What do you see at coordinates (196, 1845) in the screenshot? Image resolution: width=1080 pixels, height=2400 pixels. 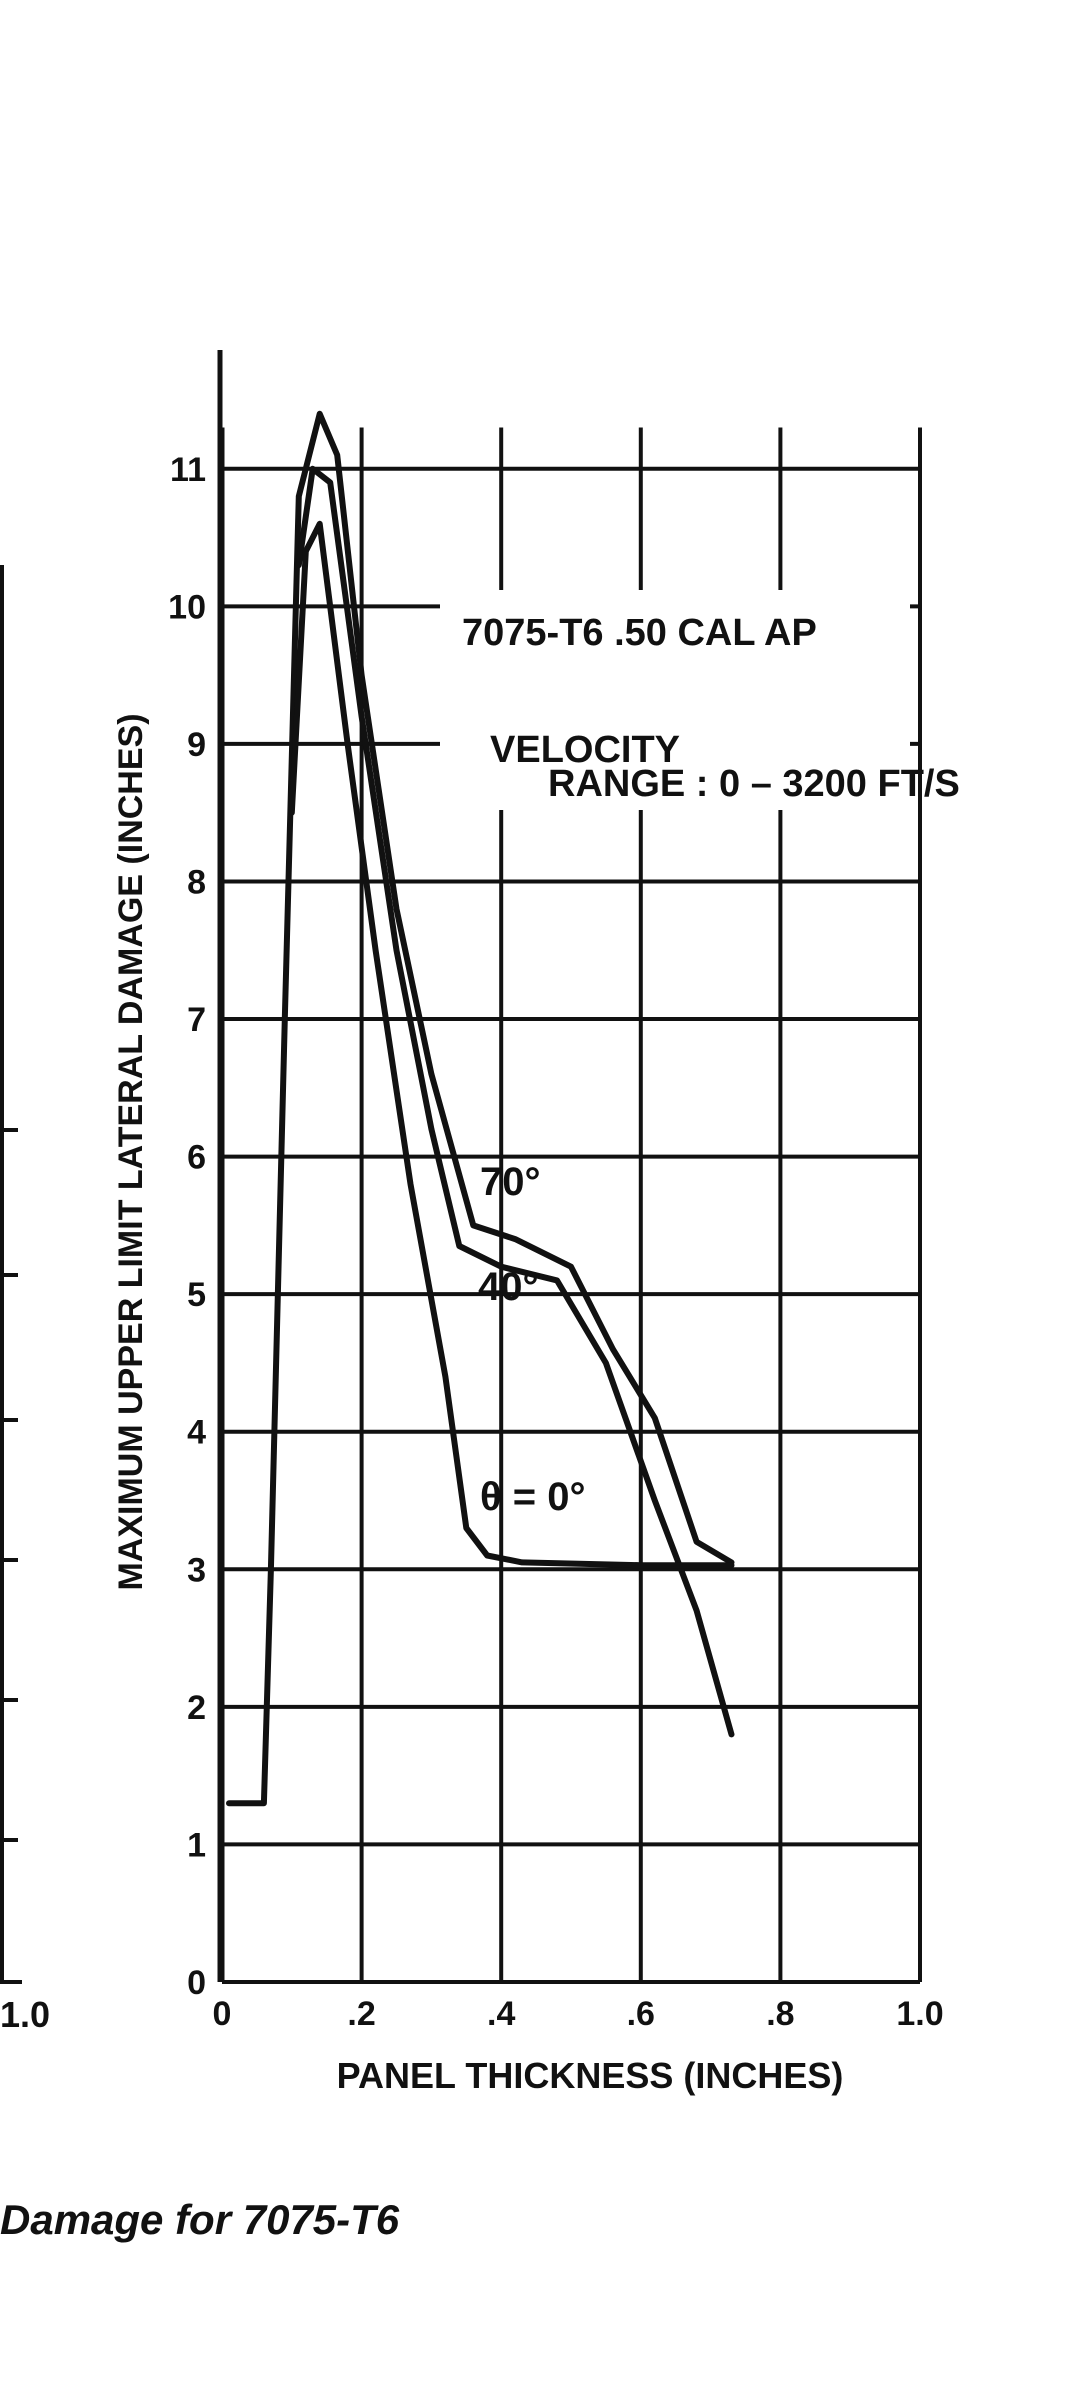 I see `y-tick-label: 1` at bounding box center [196, 1845].